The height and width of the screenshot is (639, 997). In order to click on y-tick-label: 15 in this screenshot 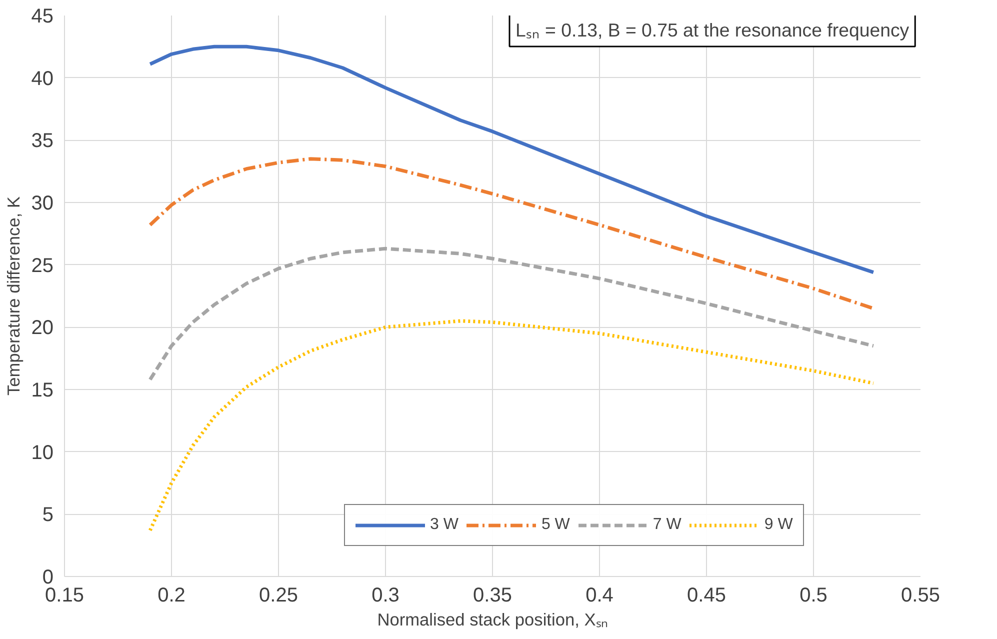, I will do `click(42, 391)`.